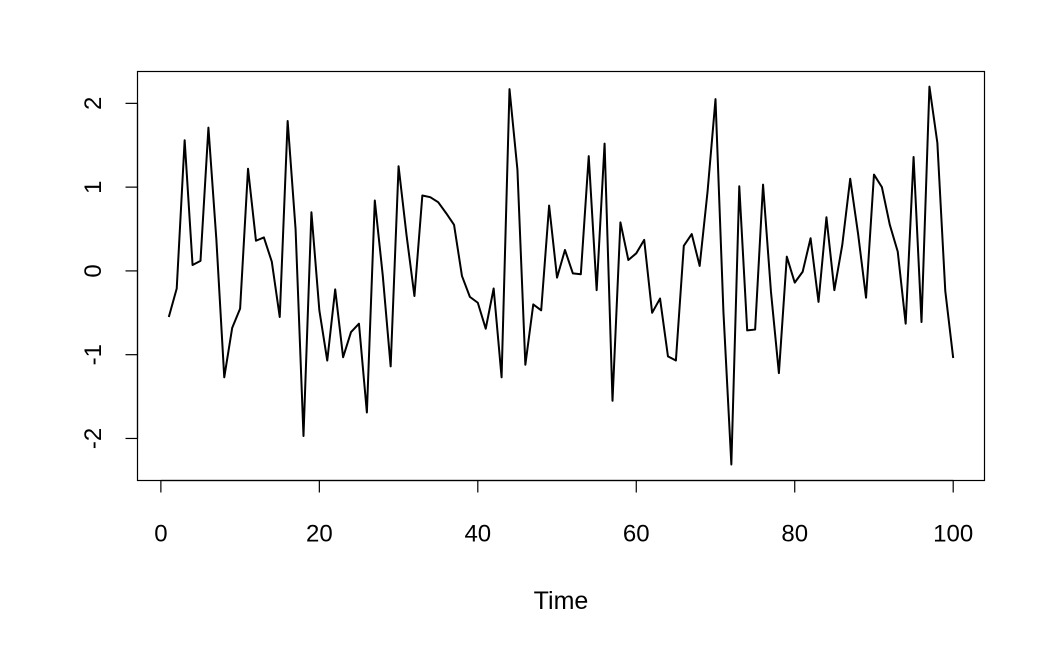 The height and width of the screenshot is (652, 1055). I want to click on x-axis: 0 20 40 60 80 100, so click(563, 513).